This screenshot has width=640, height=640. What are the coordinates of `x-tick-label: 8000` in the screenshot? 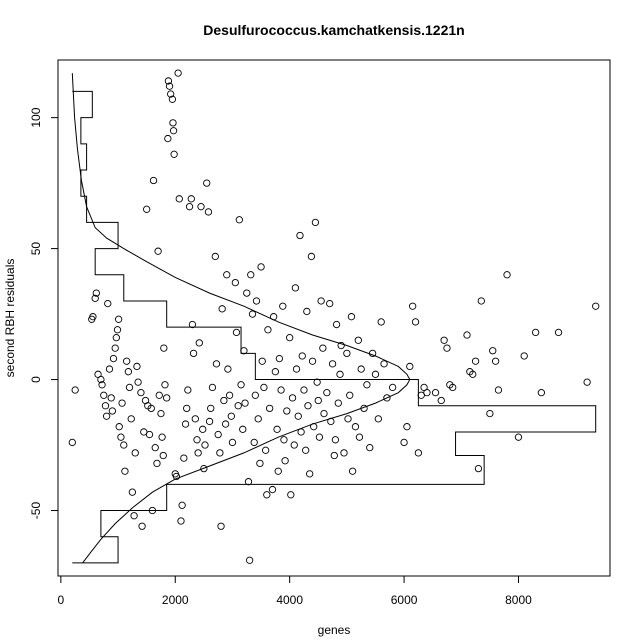 It's located at (518, 600).